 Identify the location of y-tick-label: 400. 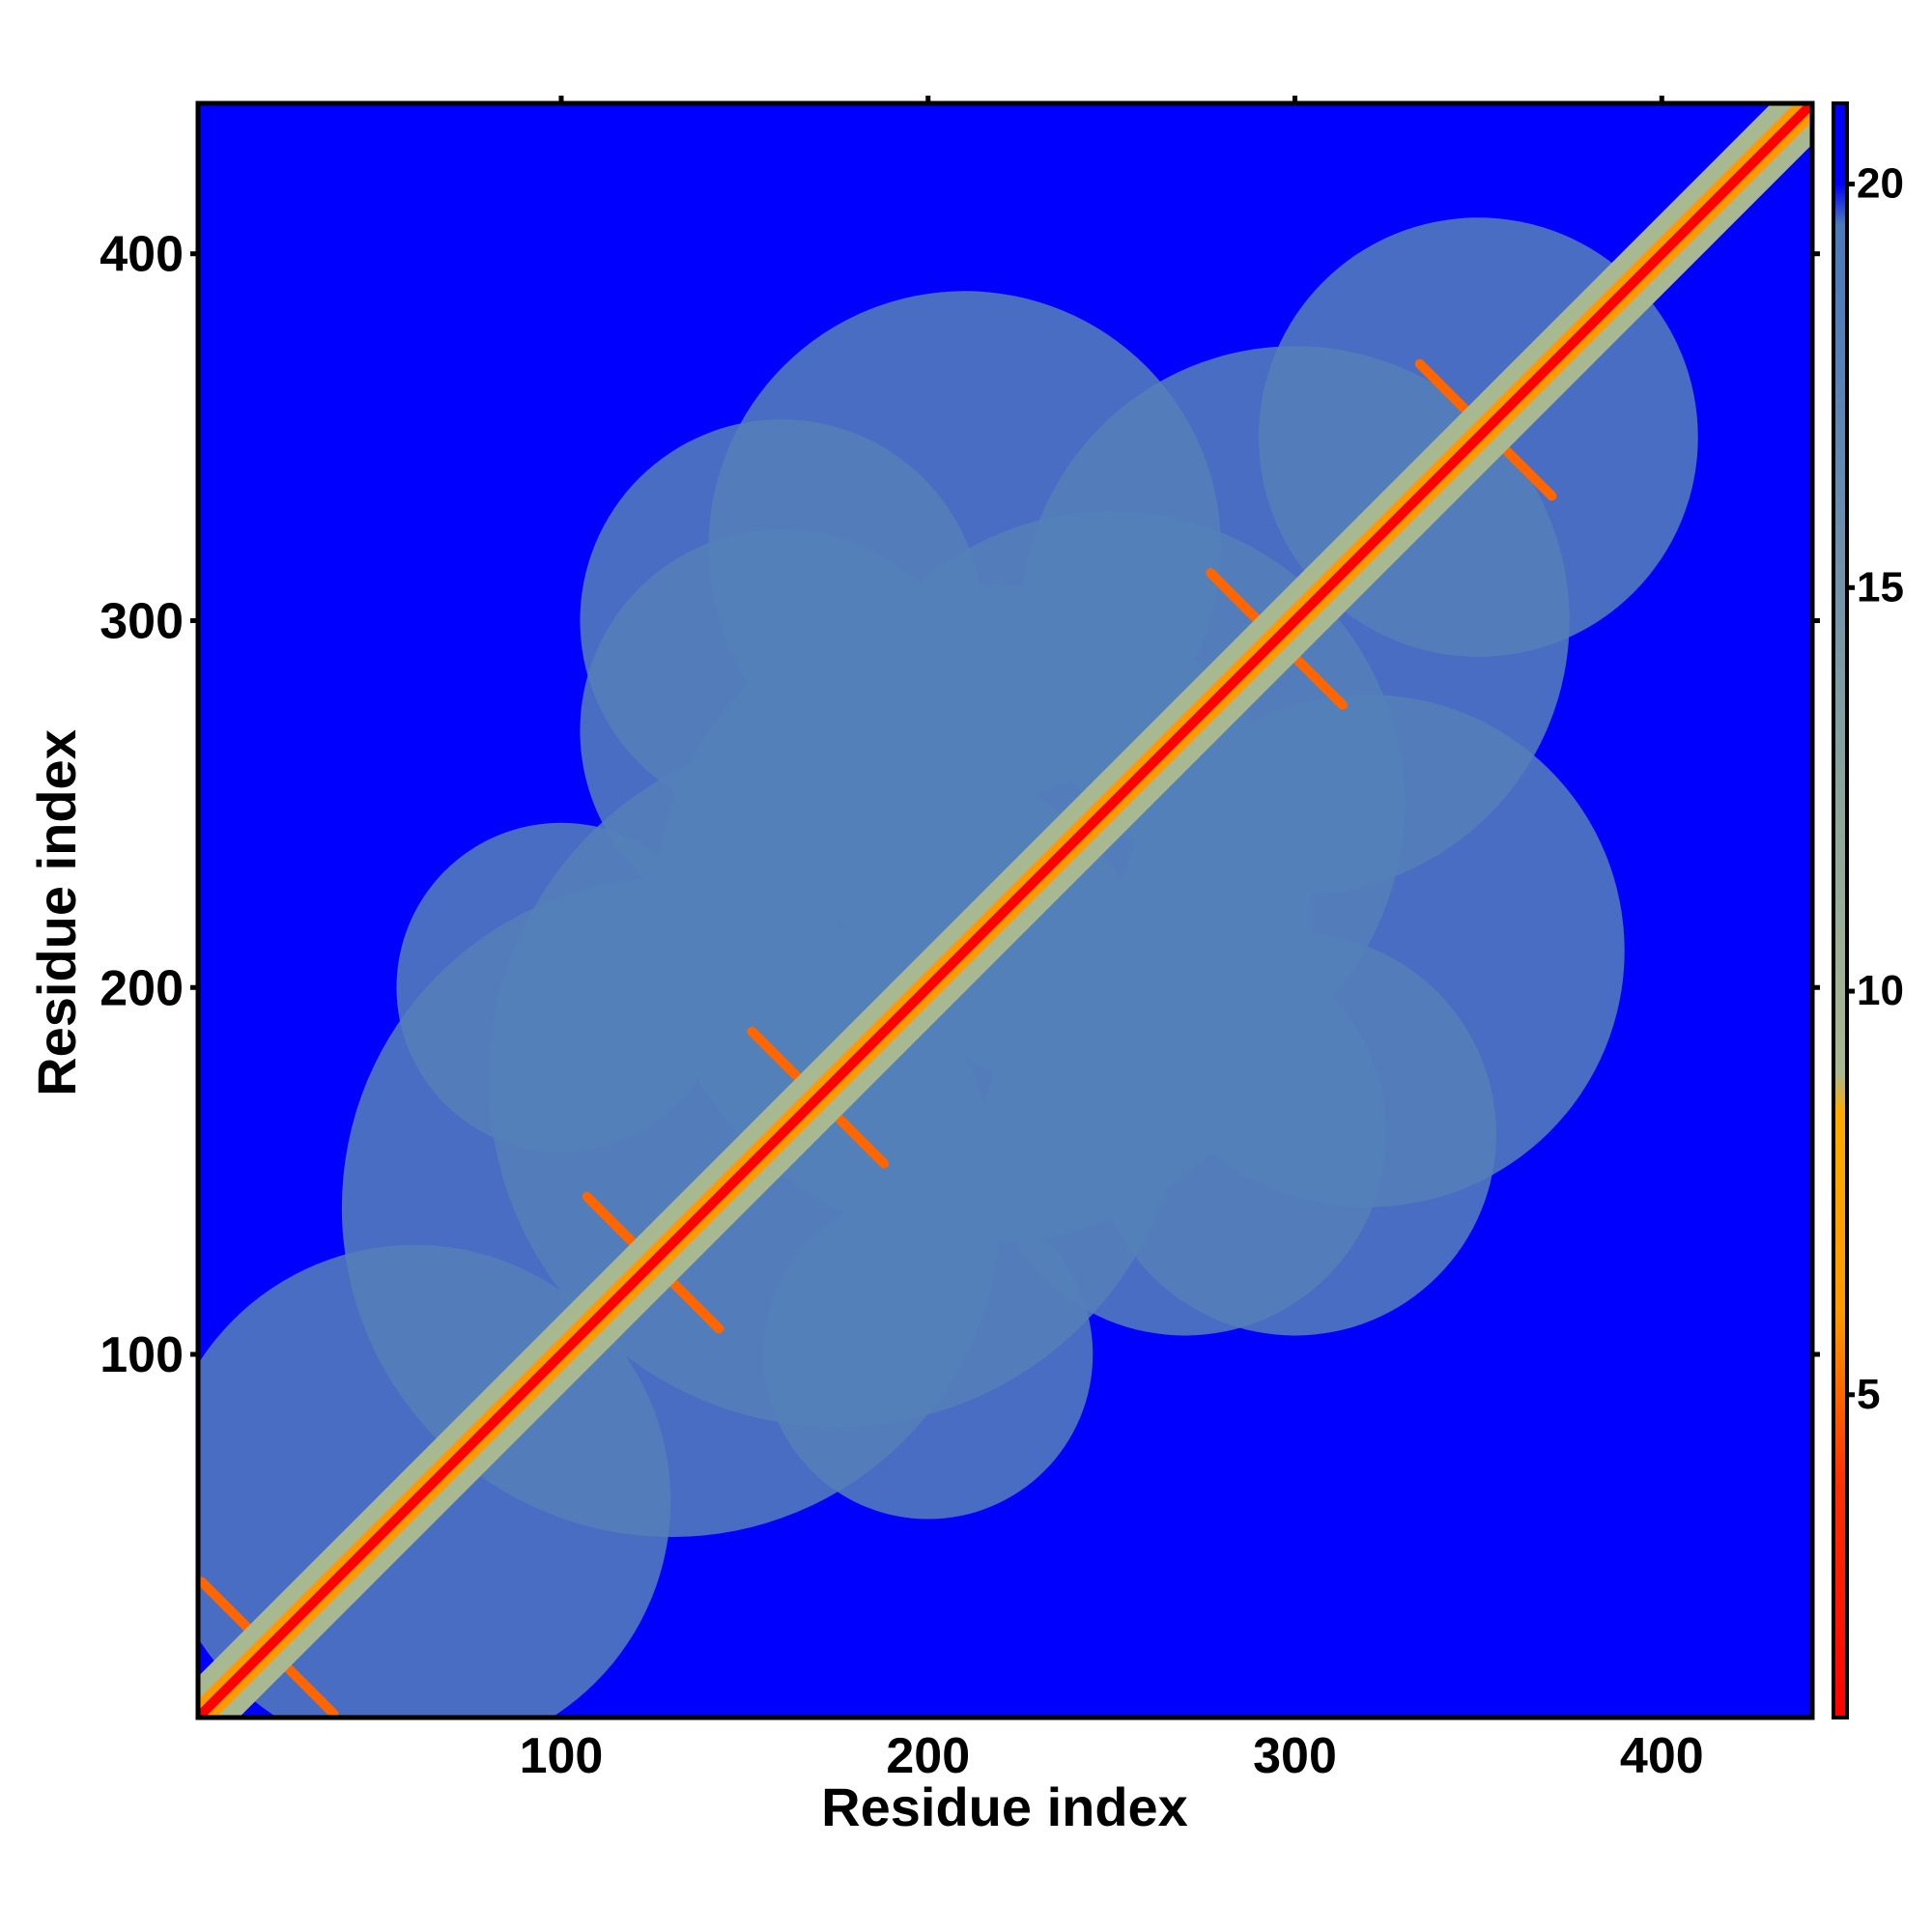
(141, 255).